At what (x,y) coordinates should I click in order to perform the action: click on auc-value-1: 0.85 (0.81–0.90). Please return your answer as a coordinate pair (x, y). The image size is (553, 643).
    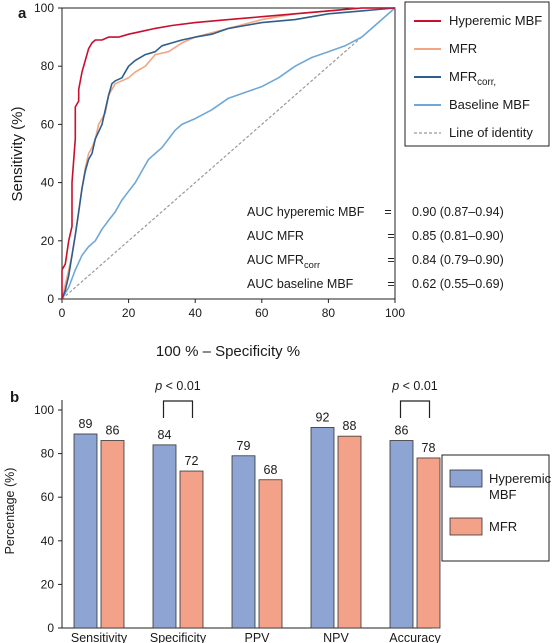
    Looking at the image, I should click on (458, 236).